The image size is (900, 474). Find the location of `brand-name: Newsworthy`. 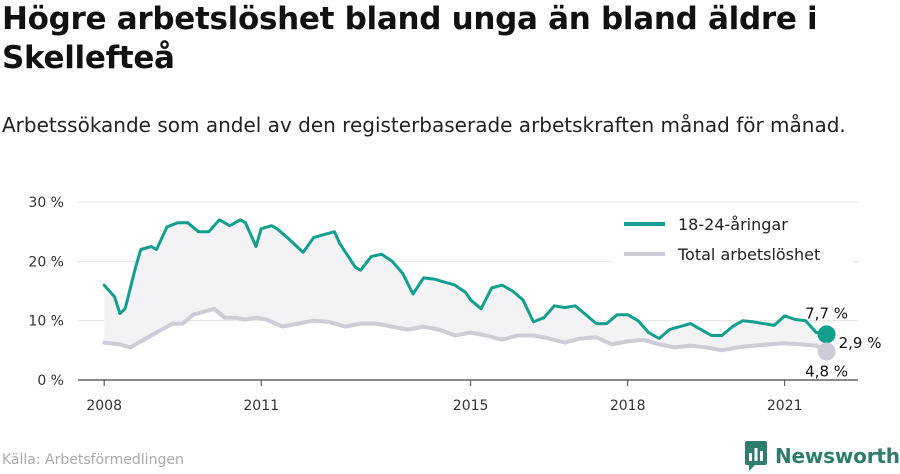

brand-name: Newsworthy is located at coordinates (837, 456).